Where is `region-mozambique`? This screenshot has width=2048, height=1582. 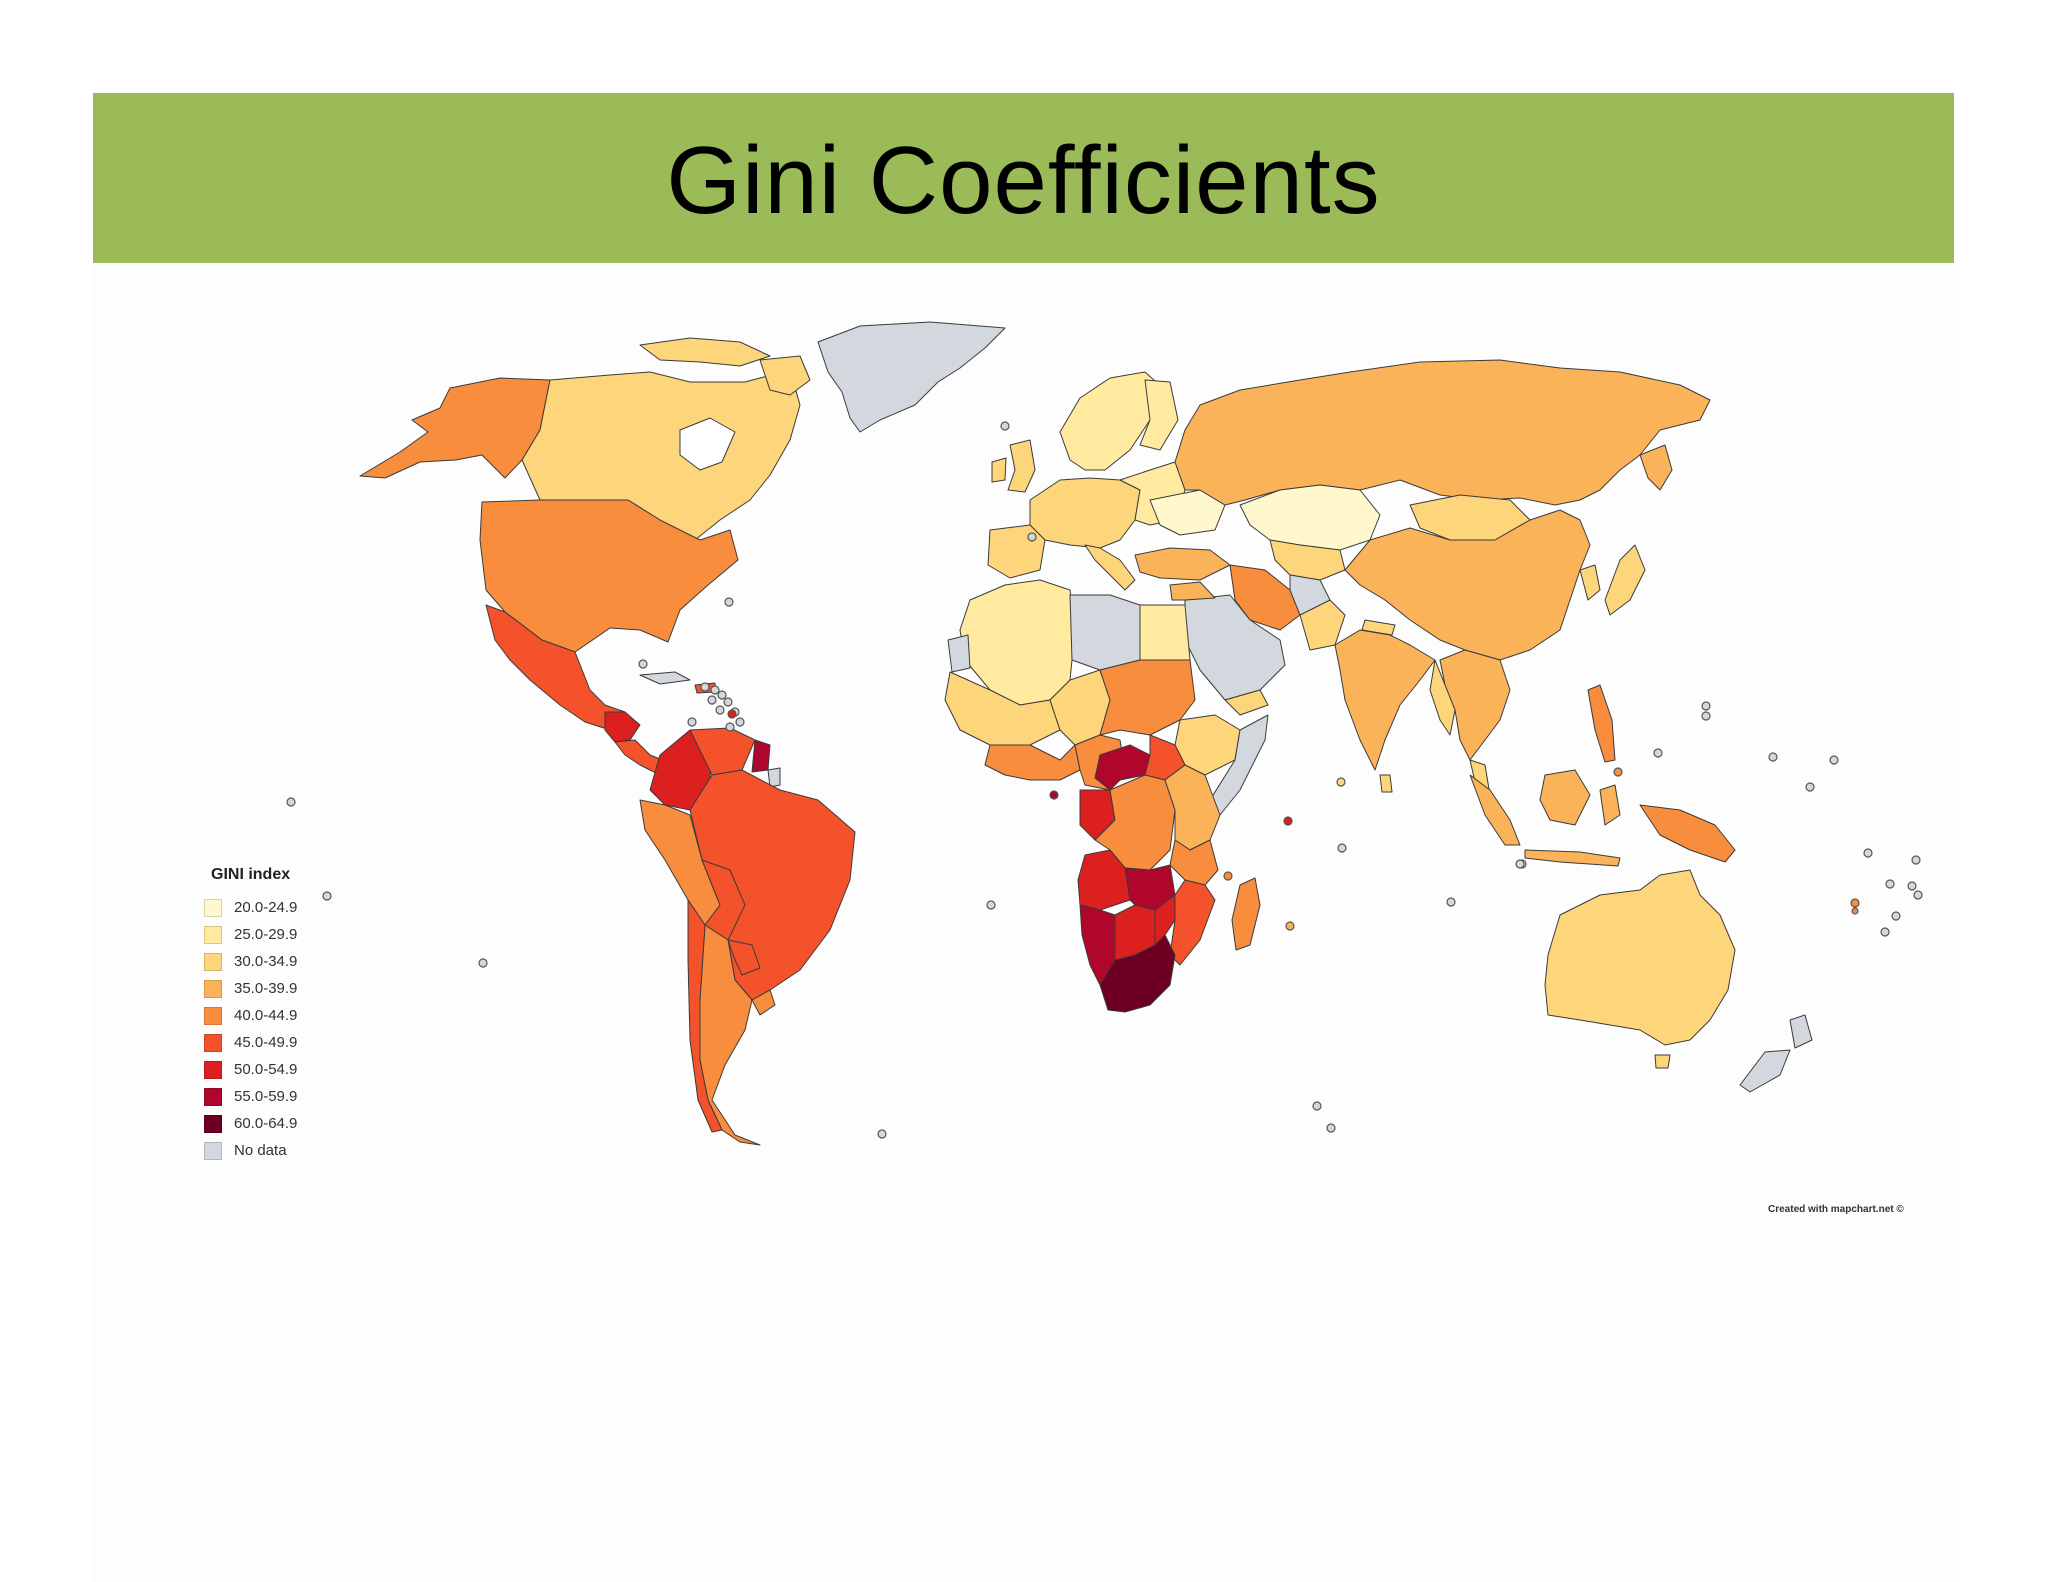
region-mozambique is located at coordinates (1192, 922).